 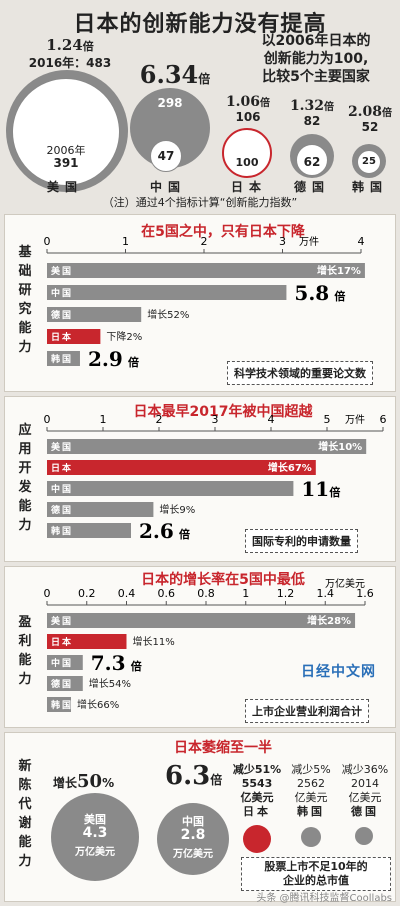 What do you see at coordinates (311, 293) in the screenshot?
I see `bar-multiplier: 5.8` at bounding box center [311, 293].